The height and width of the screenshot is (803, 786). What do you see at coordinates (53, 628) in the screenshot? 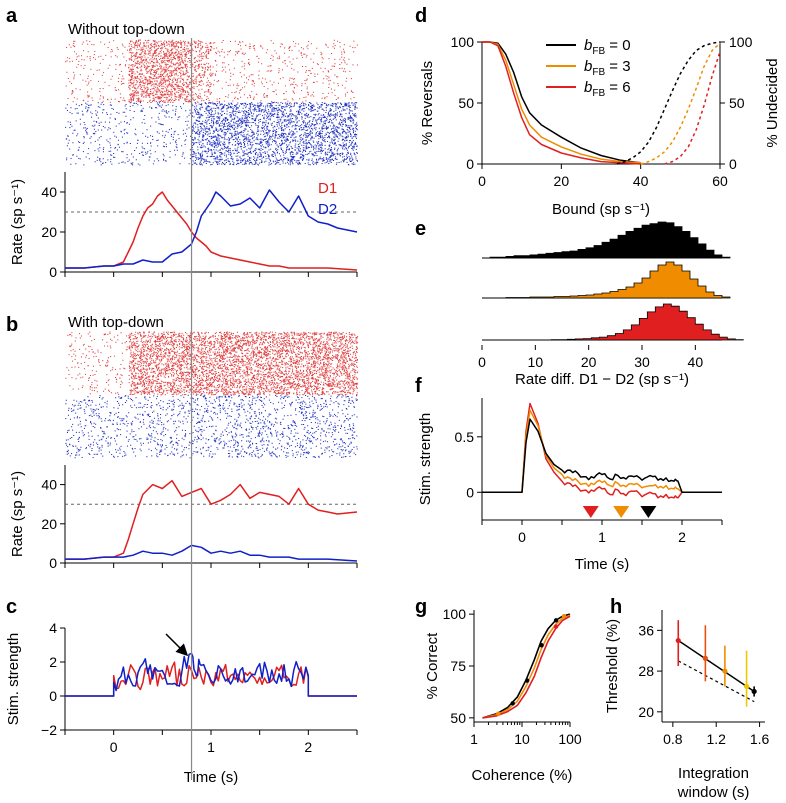
I see `y-tick-label: 4` at bounding box center [53, 628].